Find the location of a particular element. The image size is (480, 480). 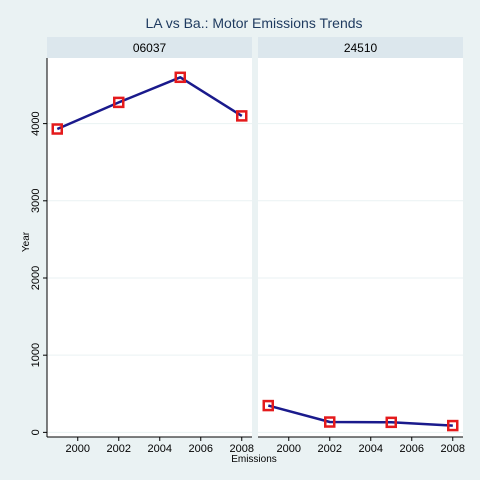

y-tick-label: 4000 is located at coordinates (36, 123).